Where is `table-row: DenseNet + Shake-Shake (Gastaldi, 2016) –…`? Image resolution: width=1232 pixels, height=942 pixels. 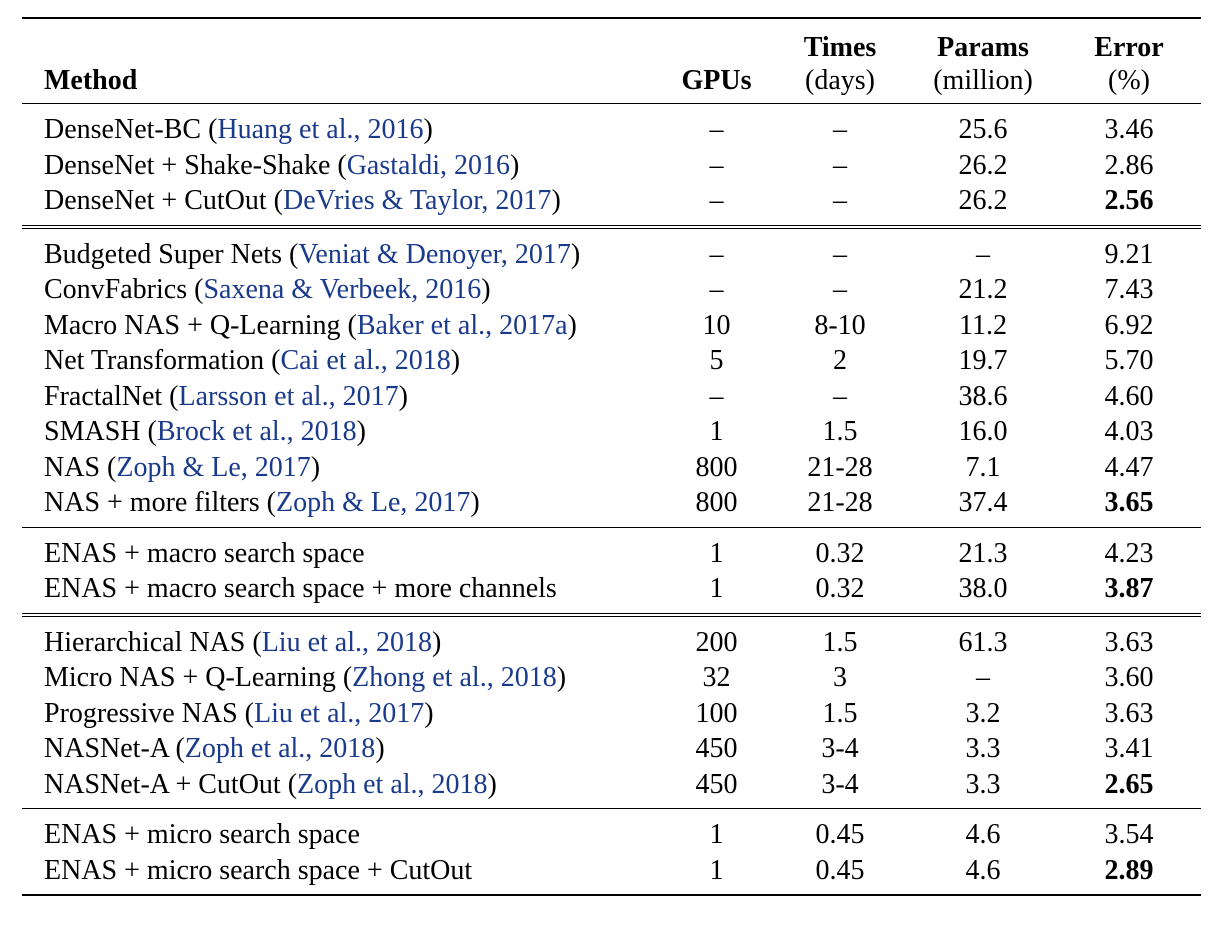 table-row: DenseNet + Shake-Shake (Gastaldi, 2016) –… is located at coordinates (611, 166).